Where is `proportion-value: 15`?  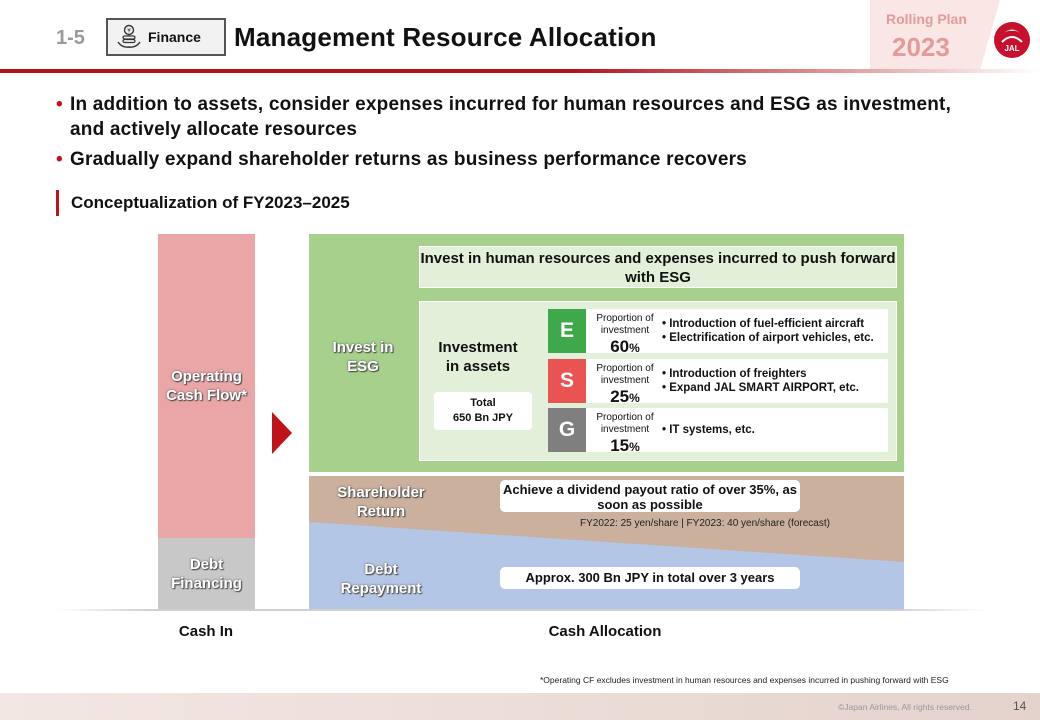 proportion-value: 15 is located at coordinates (620, 445).